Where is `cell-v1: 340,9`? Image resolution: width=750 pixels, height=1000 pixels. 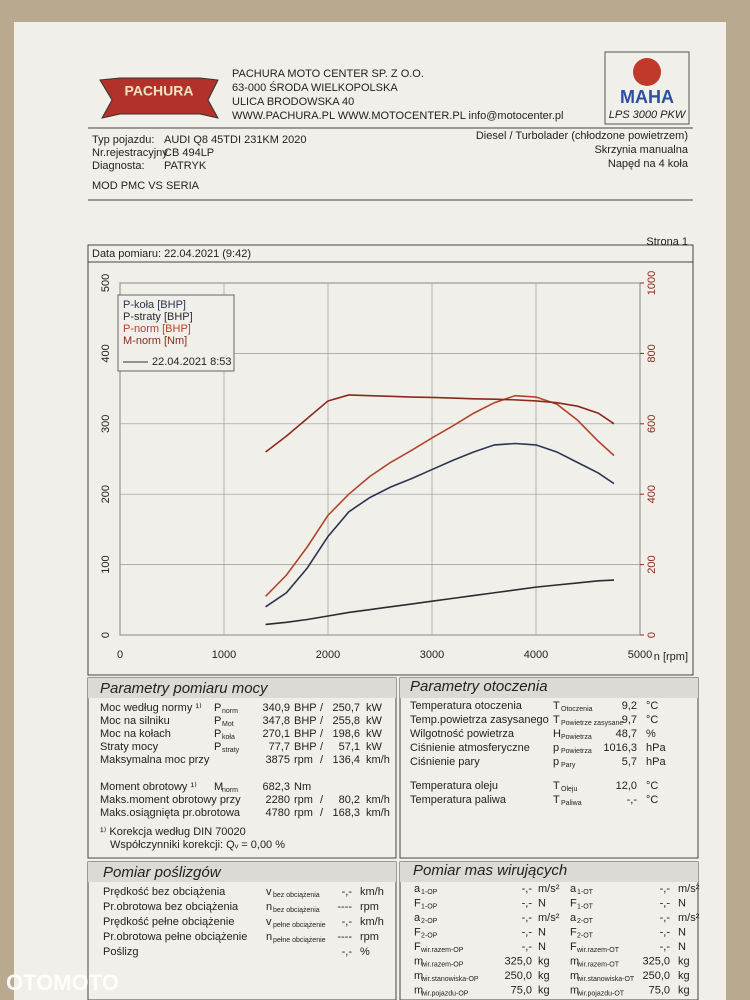 cell-v1: 340,9 is located at coordinates (276, 708).